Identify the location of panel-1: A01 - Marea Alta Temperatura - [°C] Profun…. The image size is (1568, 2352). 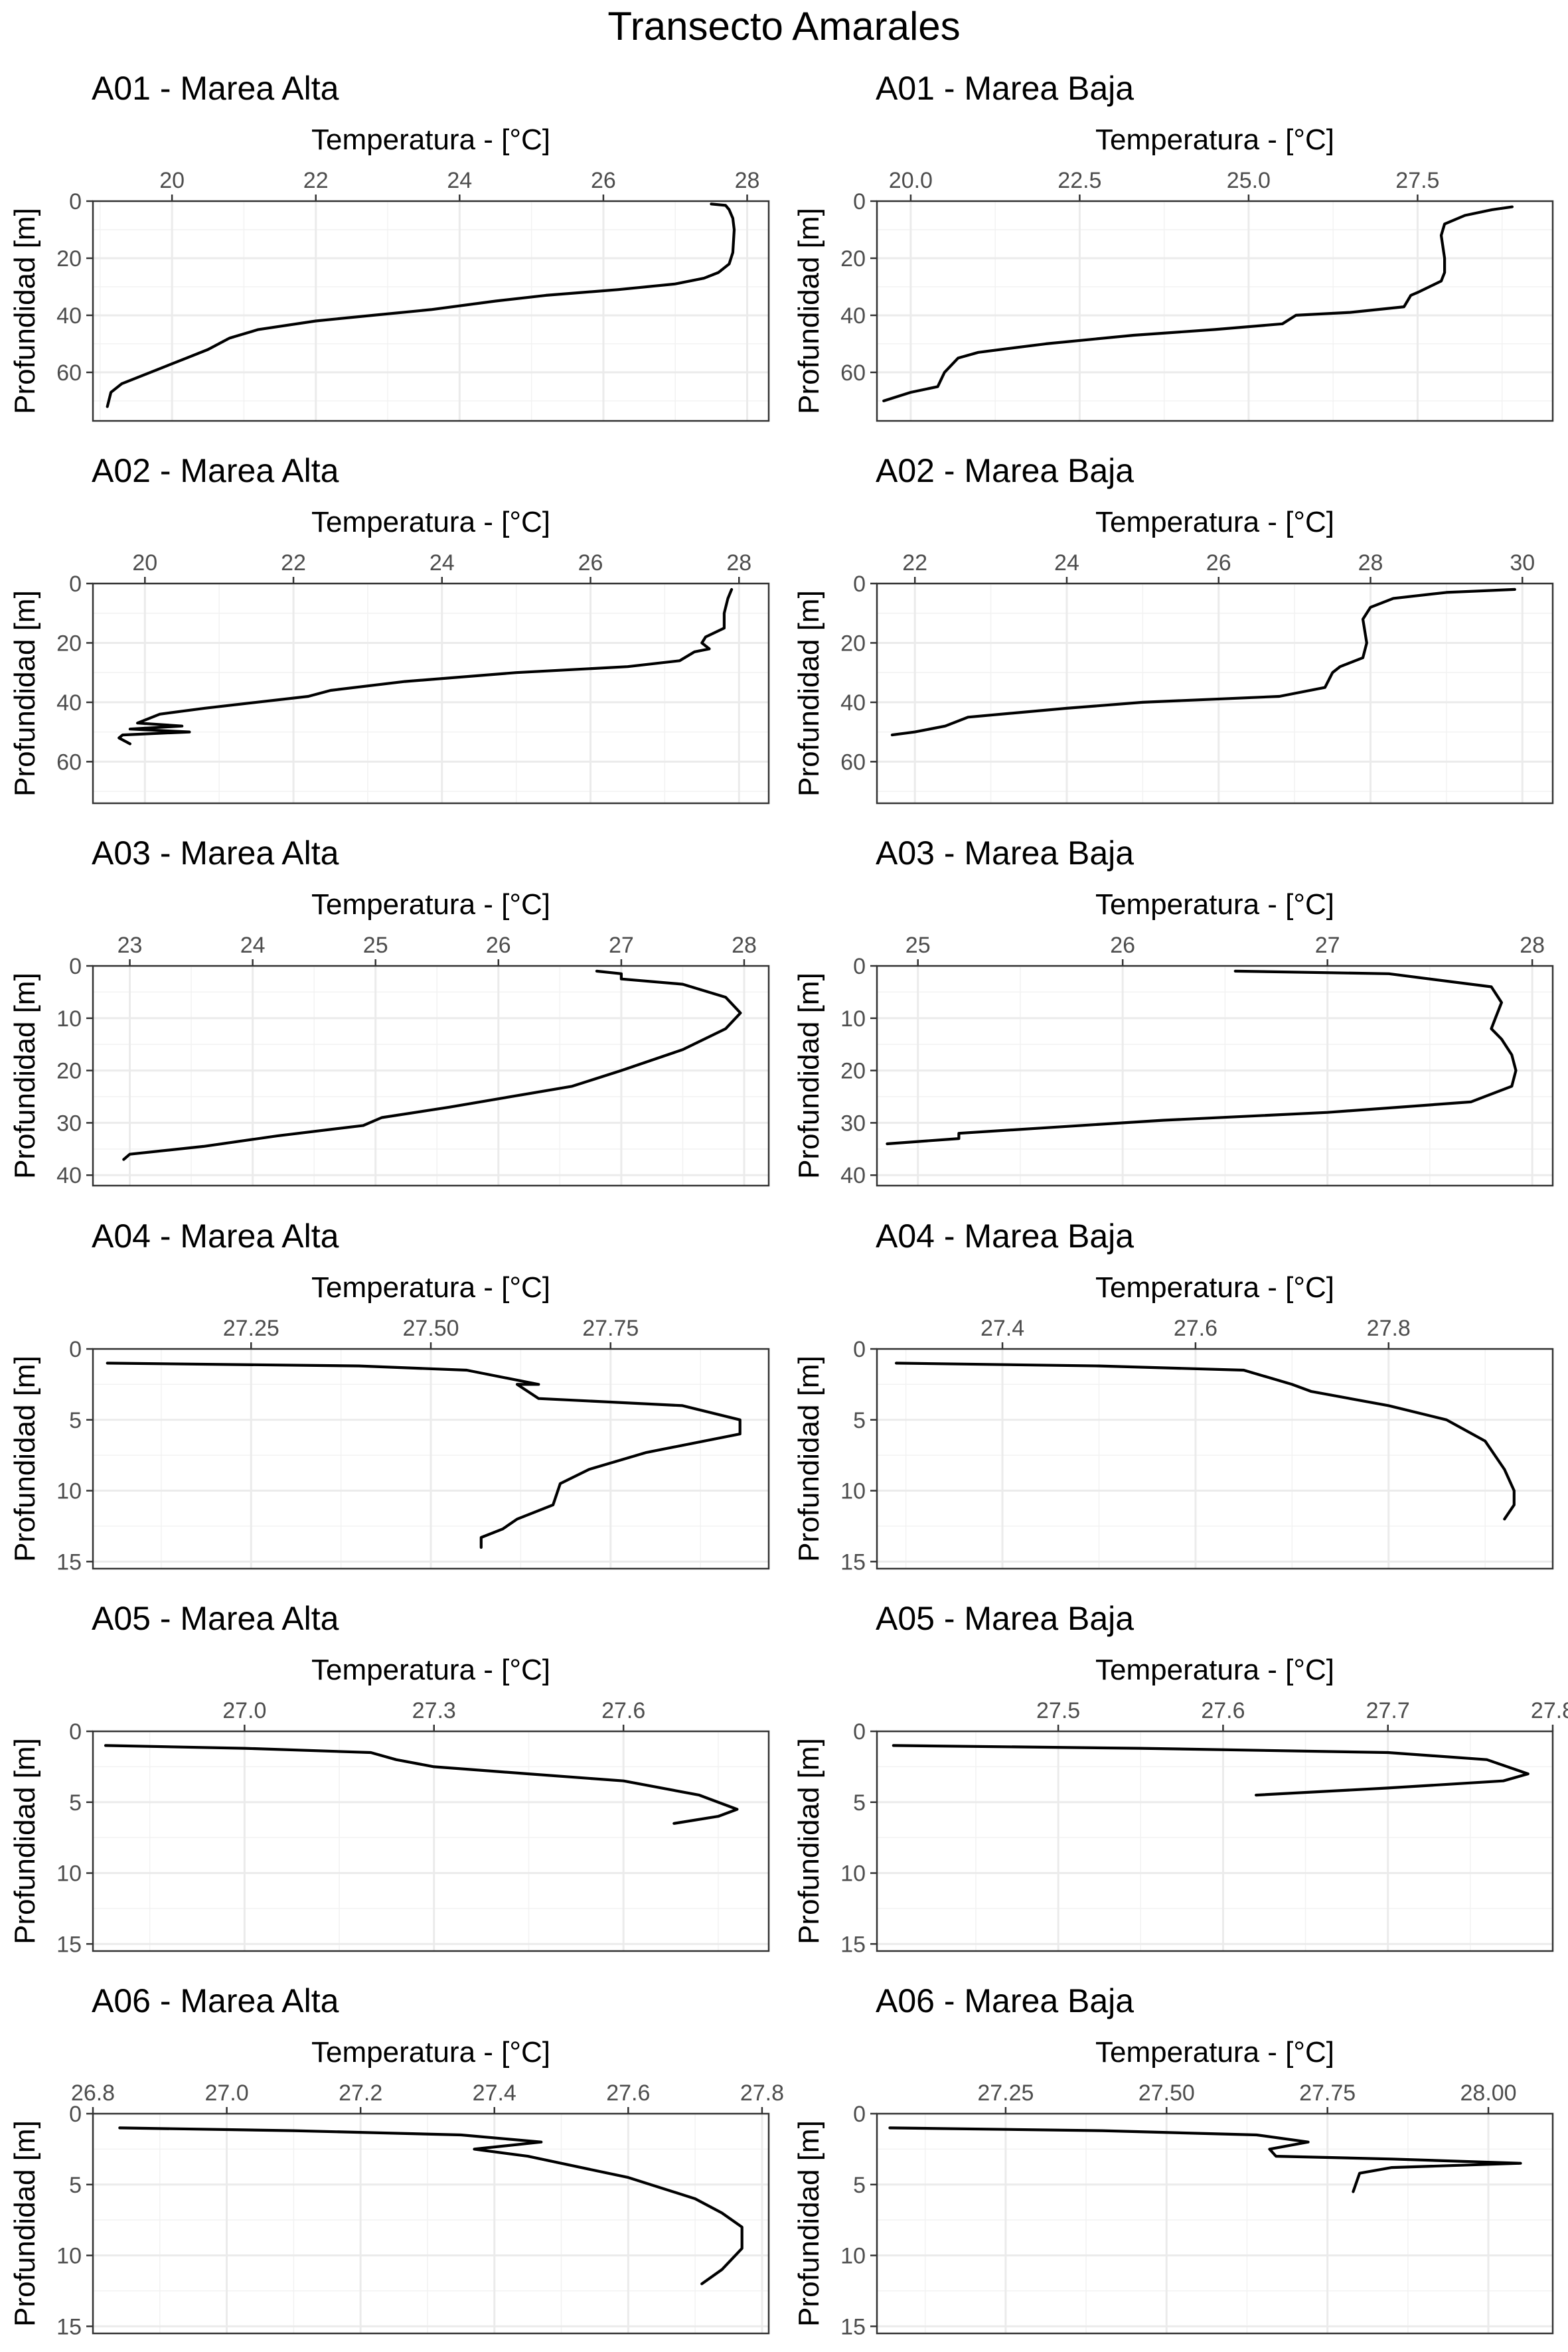
(390, 246).